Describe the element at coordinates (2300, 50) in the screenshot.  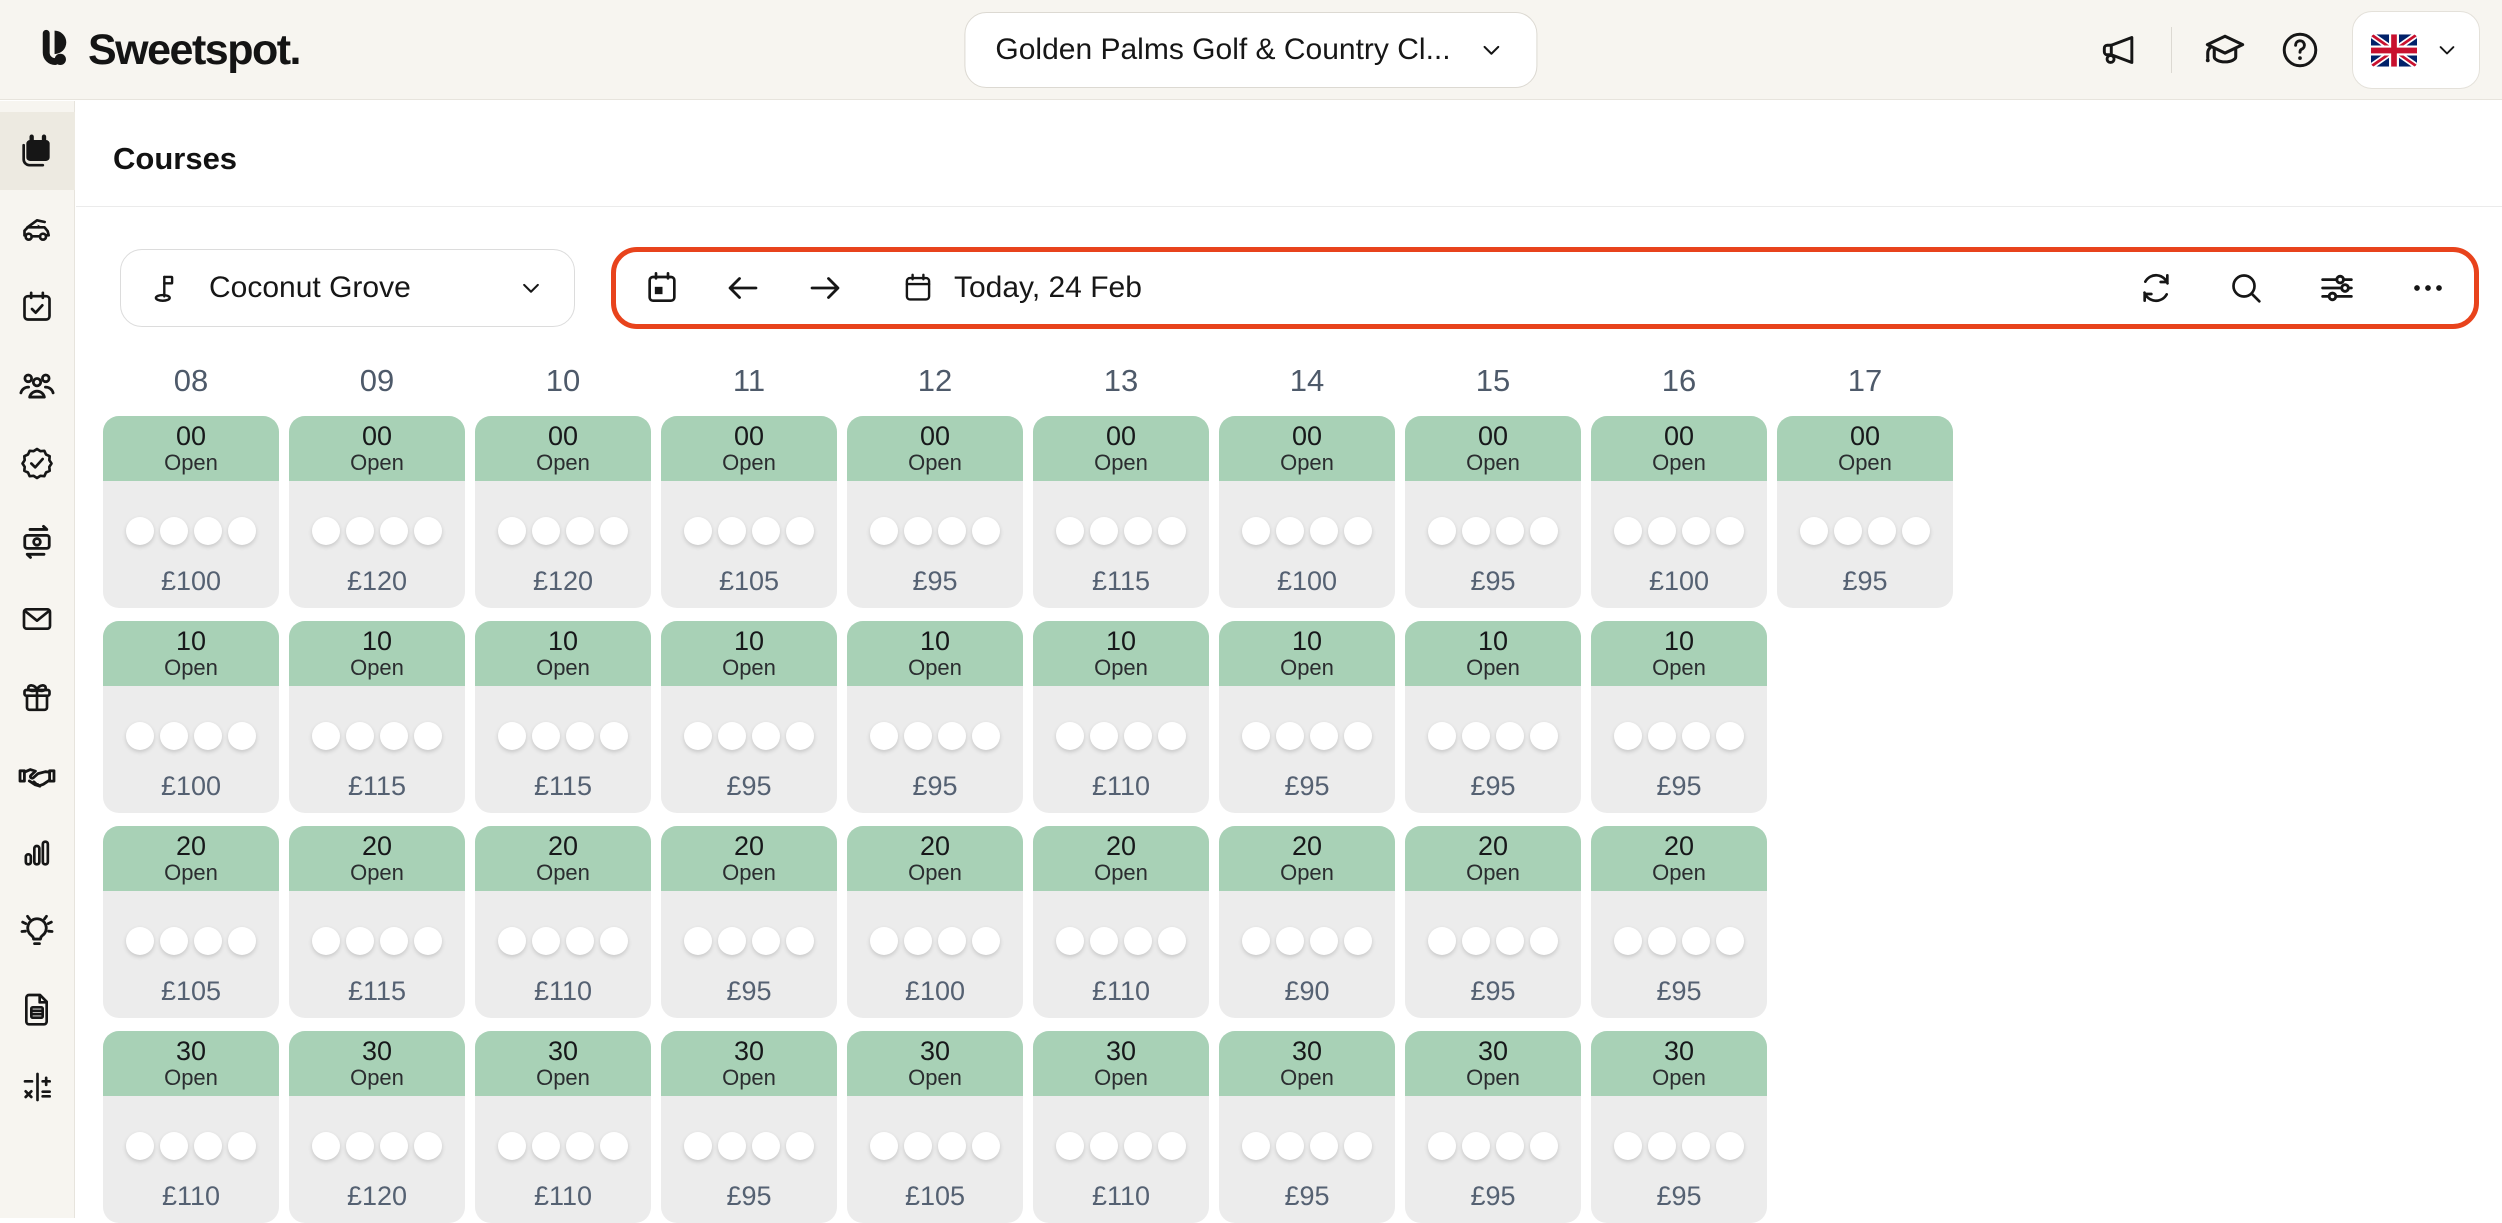
I see `help-button` at that location.